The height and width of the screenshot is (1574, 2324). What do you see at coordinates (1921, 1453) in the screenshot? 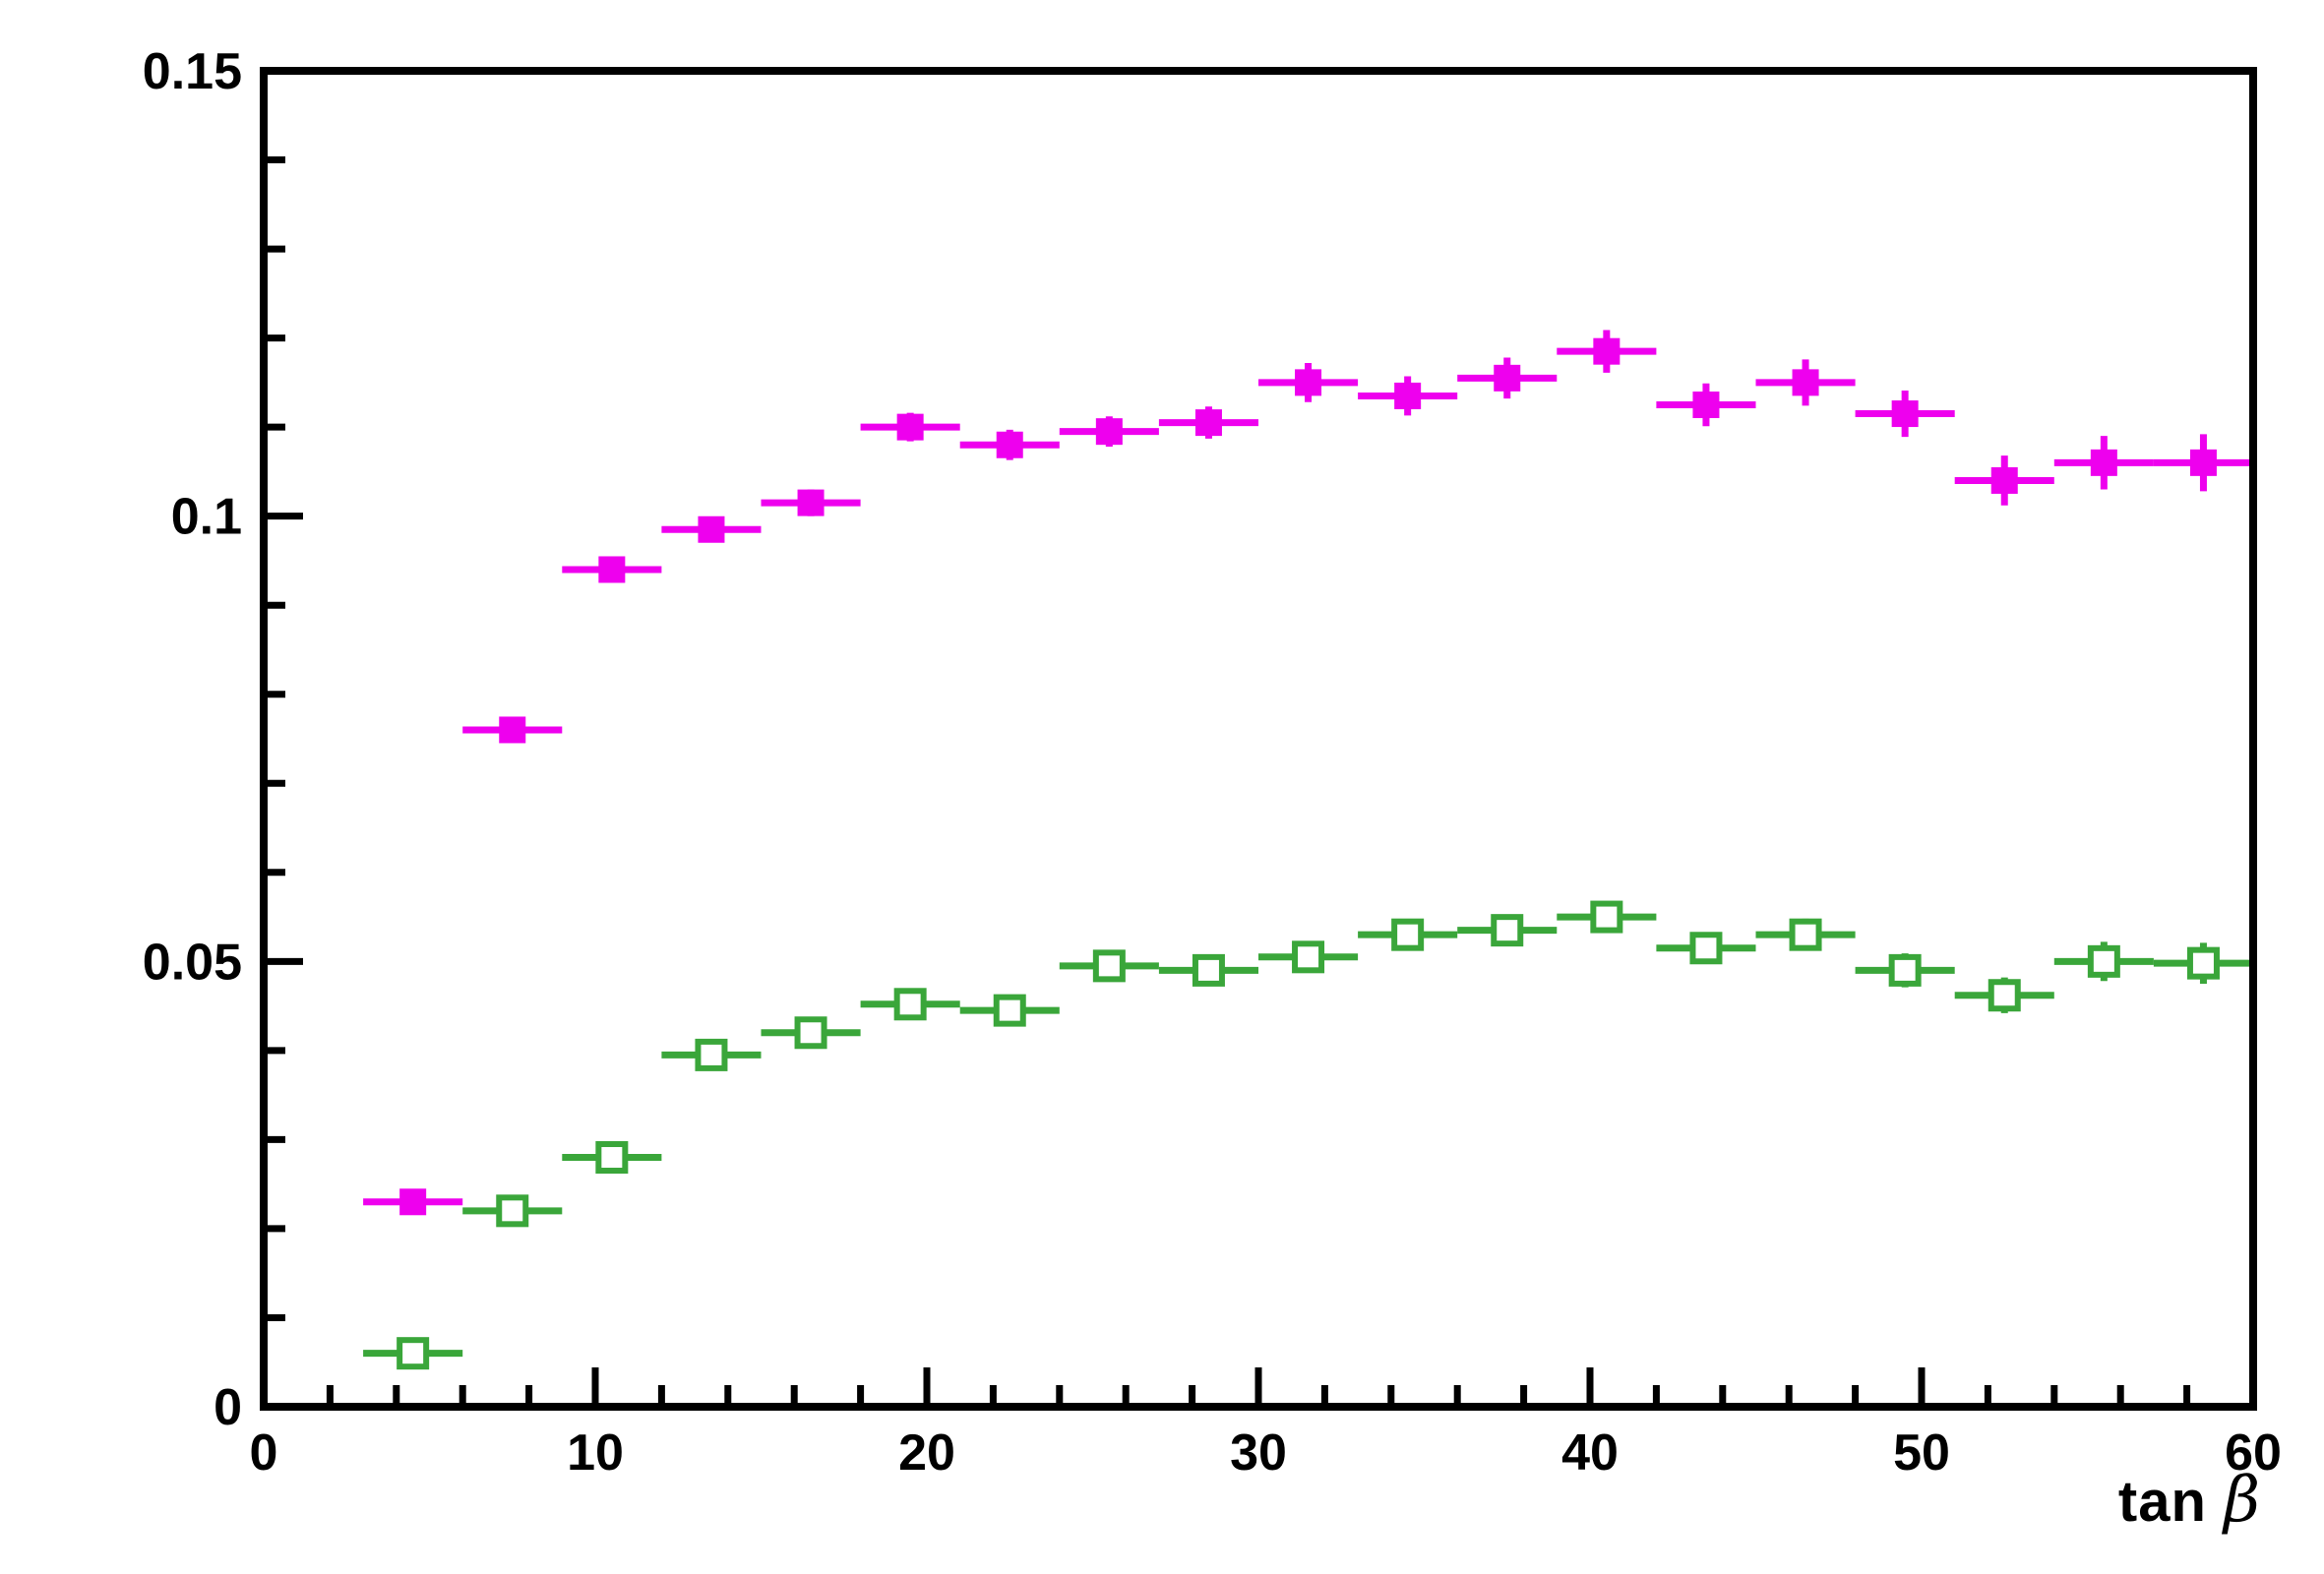
I see `x-tick-label: 50` at bounding box center [1921, 1453].